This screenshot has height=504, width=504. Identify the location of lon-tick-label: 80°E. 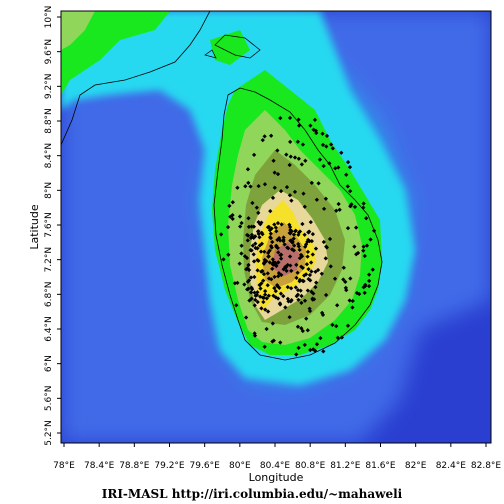
(240, 466).